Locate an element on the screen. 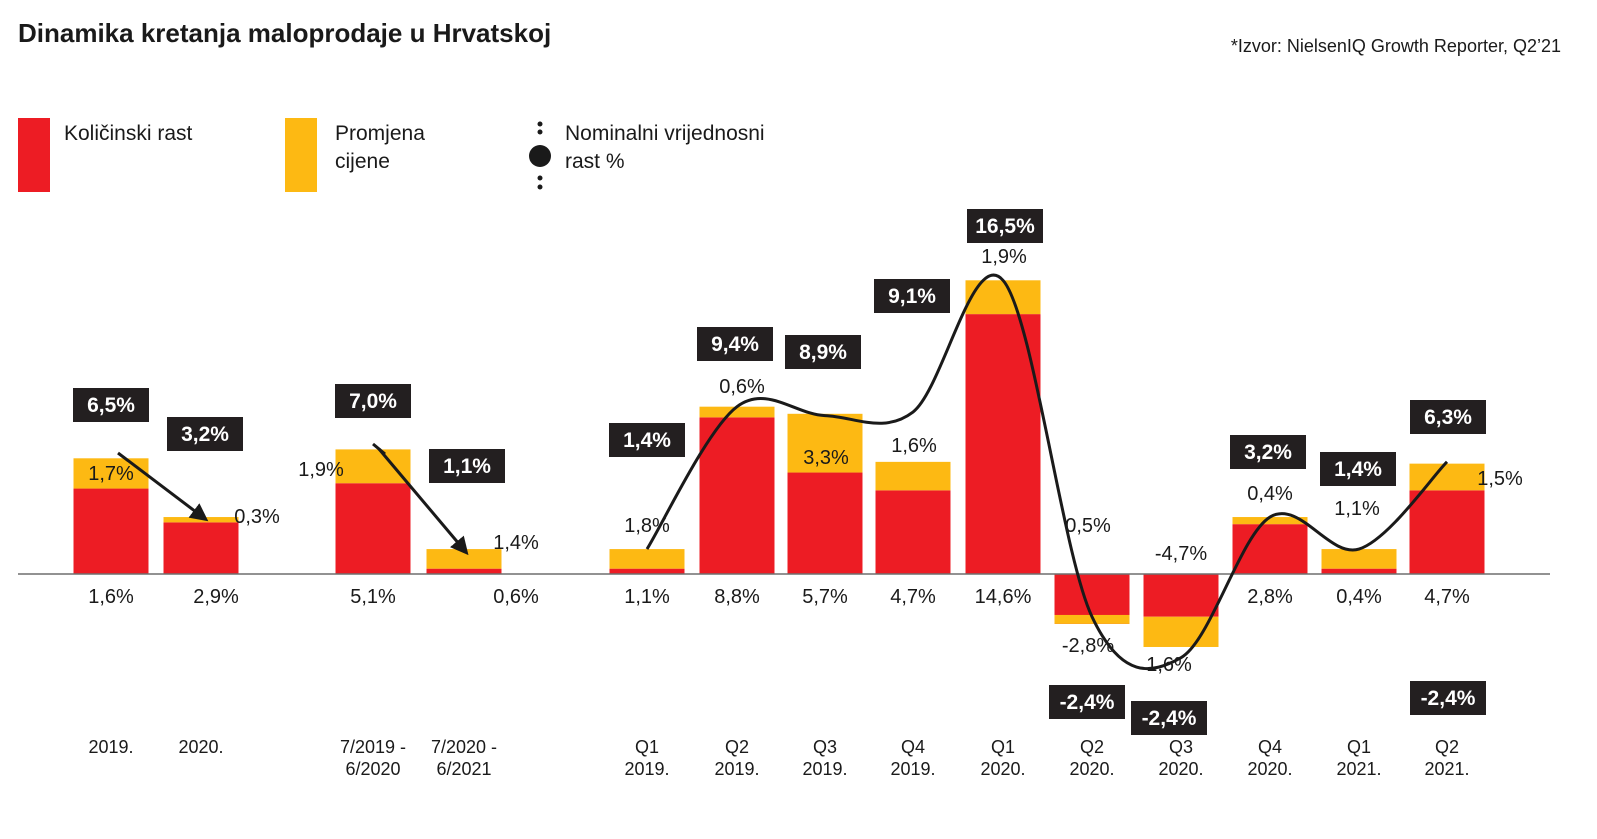  nominal-box: 9,4% is located at coordinates (735, 344).